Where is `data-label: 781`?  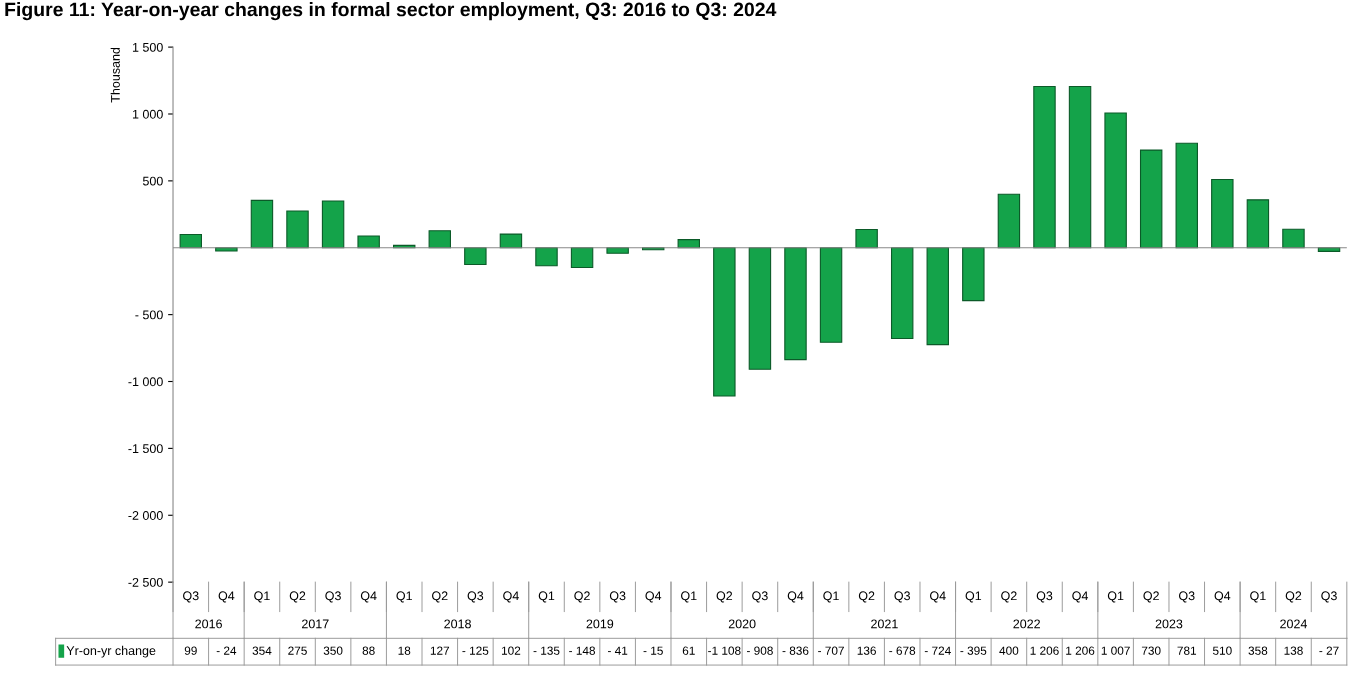 data-label: 781 is located at coordinates (1187, 650).